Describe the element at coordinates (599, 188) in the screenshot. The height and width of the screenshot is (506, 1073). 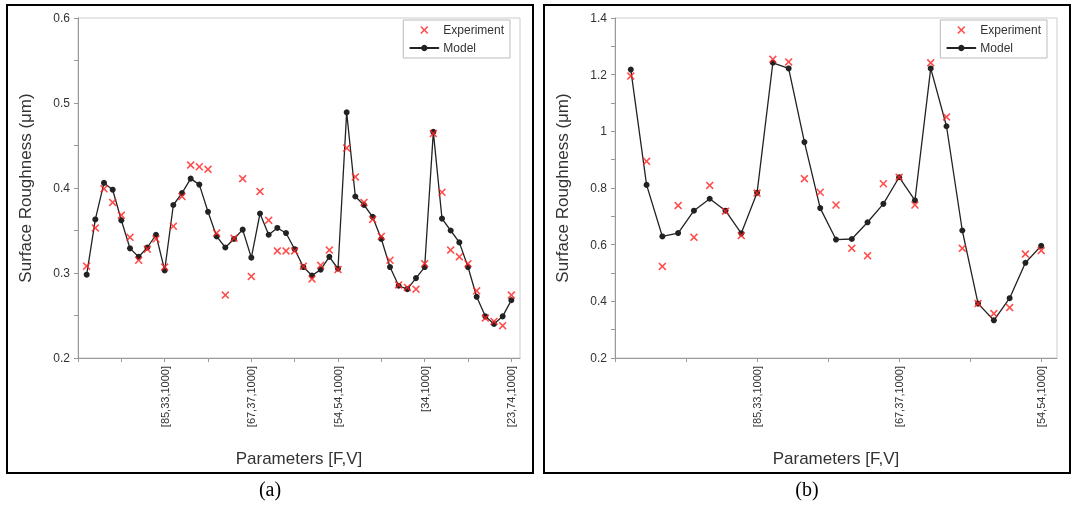
I see `y-tick-label: 0.8` at that location.